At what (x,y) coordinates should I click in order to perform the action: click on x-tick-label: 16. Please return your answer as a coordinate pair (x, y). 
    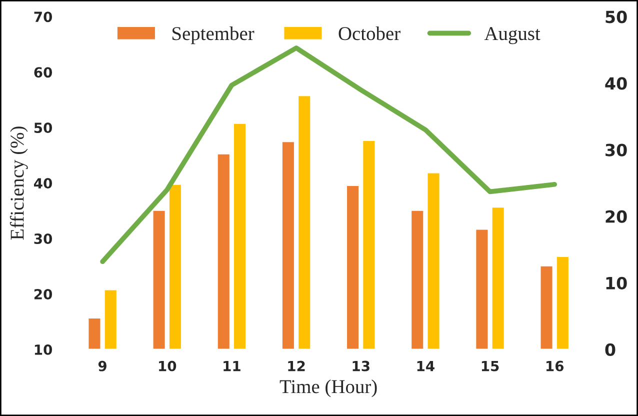
    Looking at the image, I should click on (555, 366).